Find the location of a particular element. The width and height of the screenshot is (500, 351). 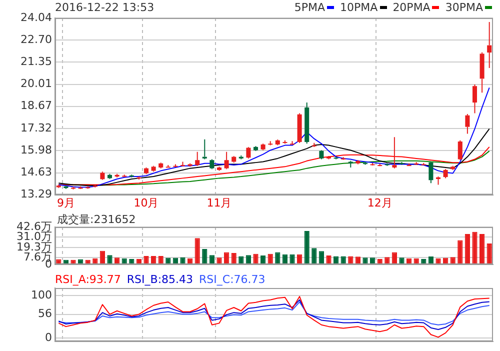

chart-title: 成交量:231652 is located at coordinates (96, 219).